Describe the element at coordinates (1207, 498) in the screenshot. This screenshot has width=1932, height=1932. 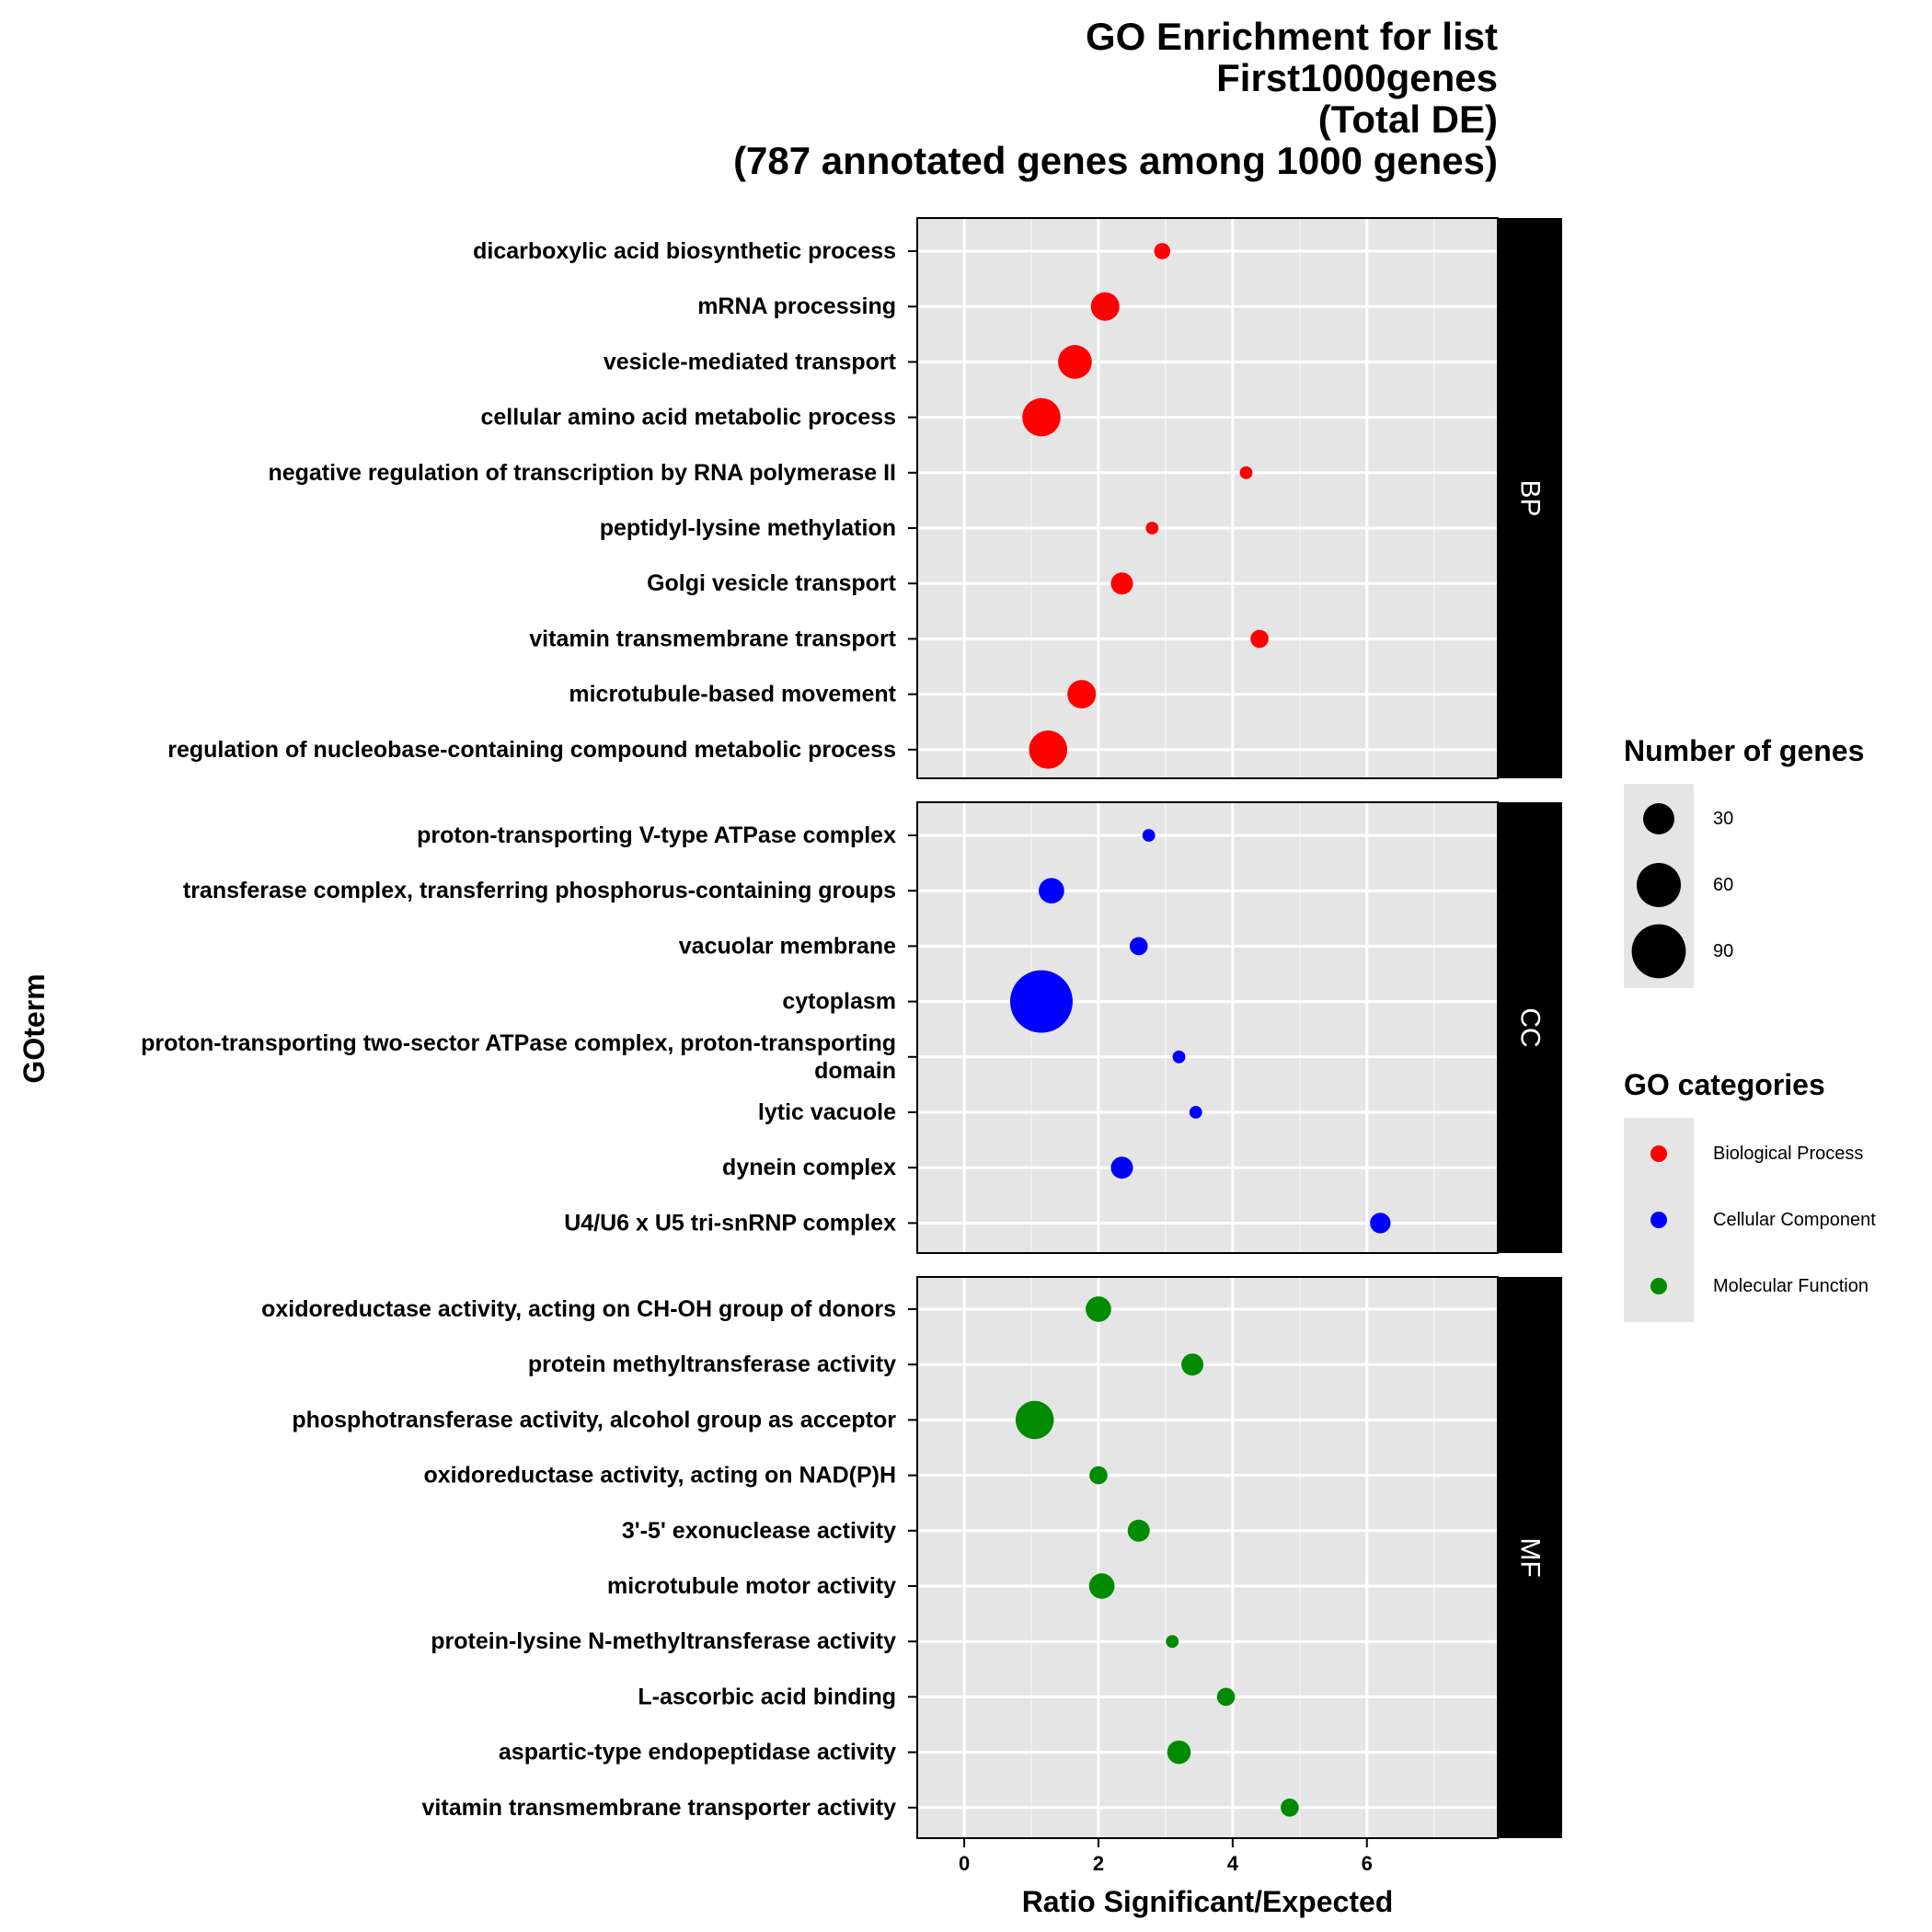
I see `panel-bp-background` at that location.